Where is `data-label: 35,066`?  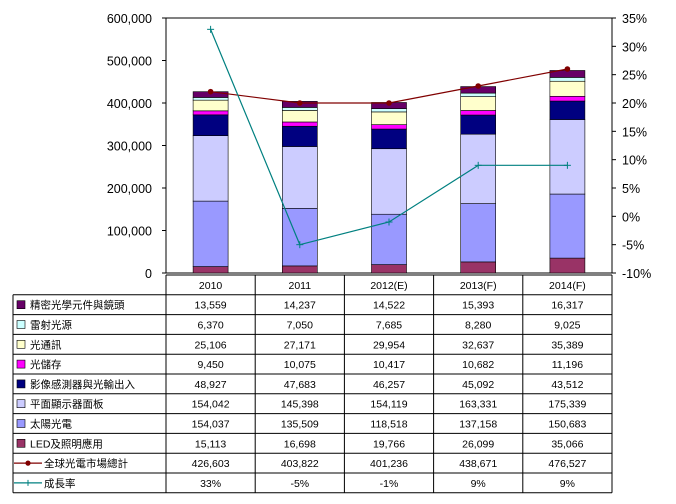 data-label: 35,066 is located at coordinates (567, 444).